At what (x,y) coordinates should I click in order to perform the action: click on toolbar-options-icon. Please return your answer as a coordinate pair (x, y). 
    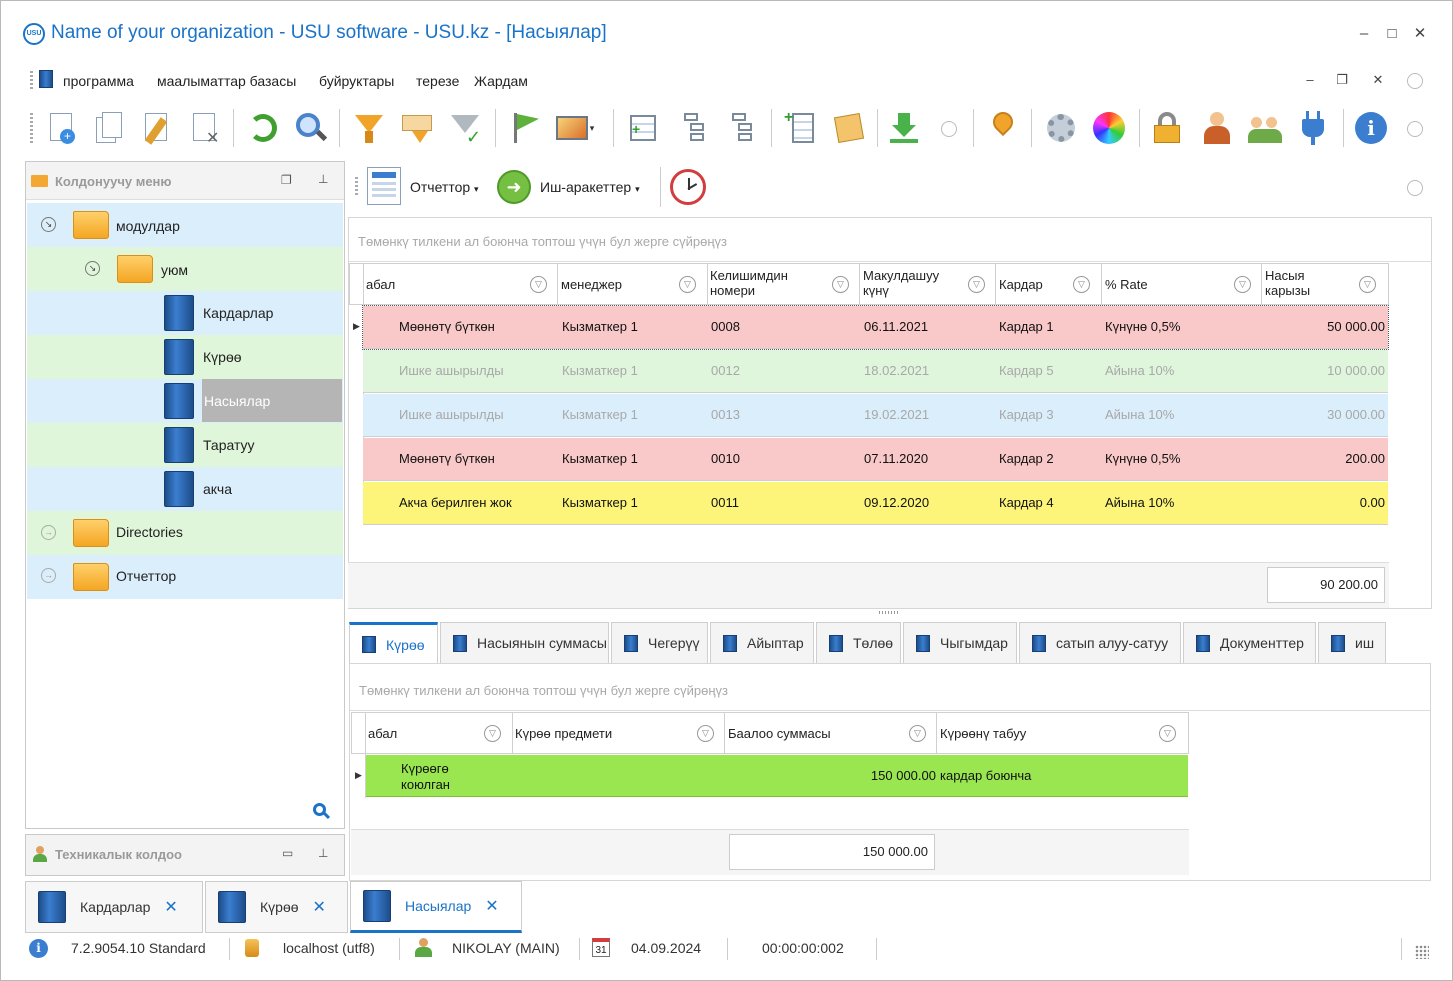
    Looking at the image, I should click on (949, 129).